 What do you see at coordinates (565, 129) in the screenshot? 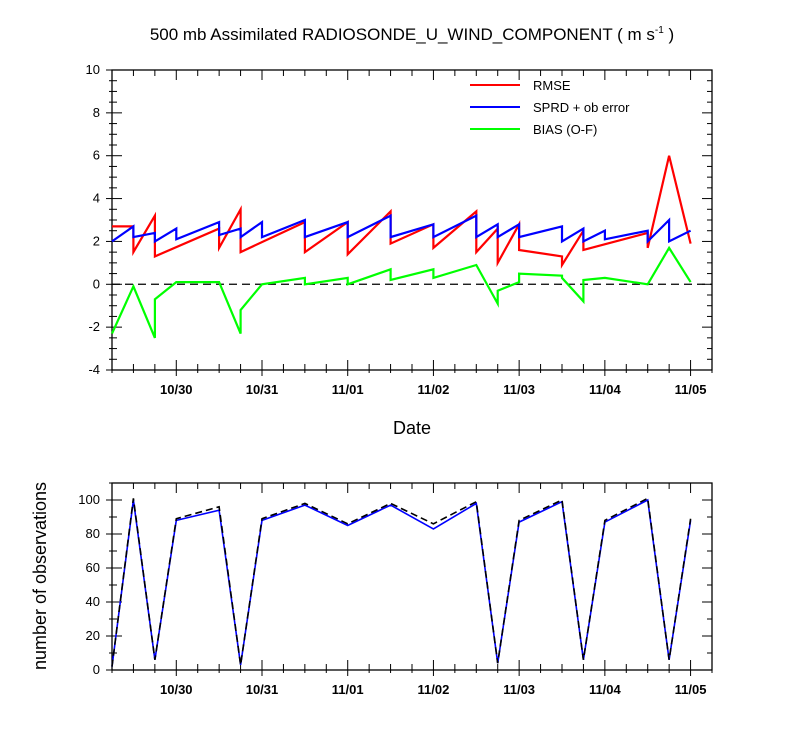
I see `legend-label: BIAS (O-F)` at bounding box center [565, 129].